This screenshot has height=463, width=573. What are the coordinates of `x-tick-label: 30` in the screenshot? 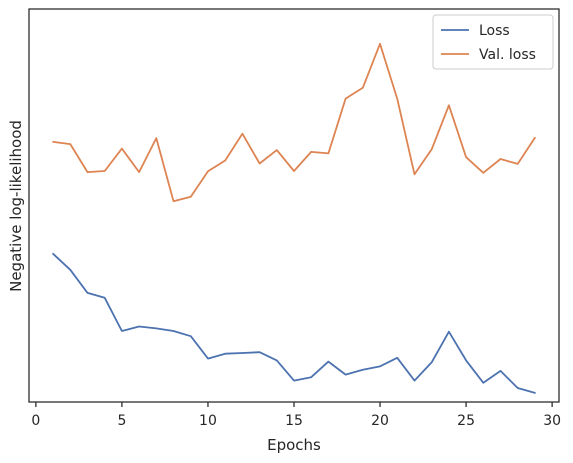 It's located at (552, 421).